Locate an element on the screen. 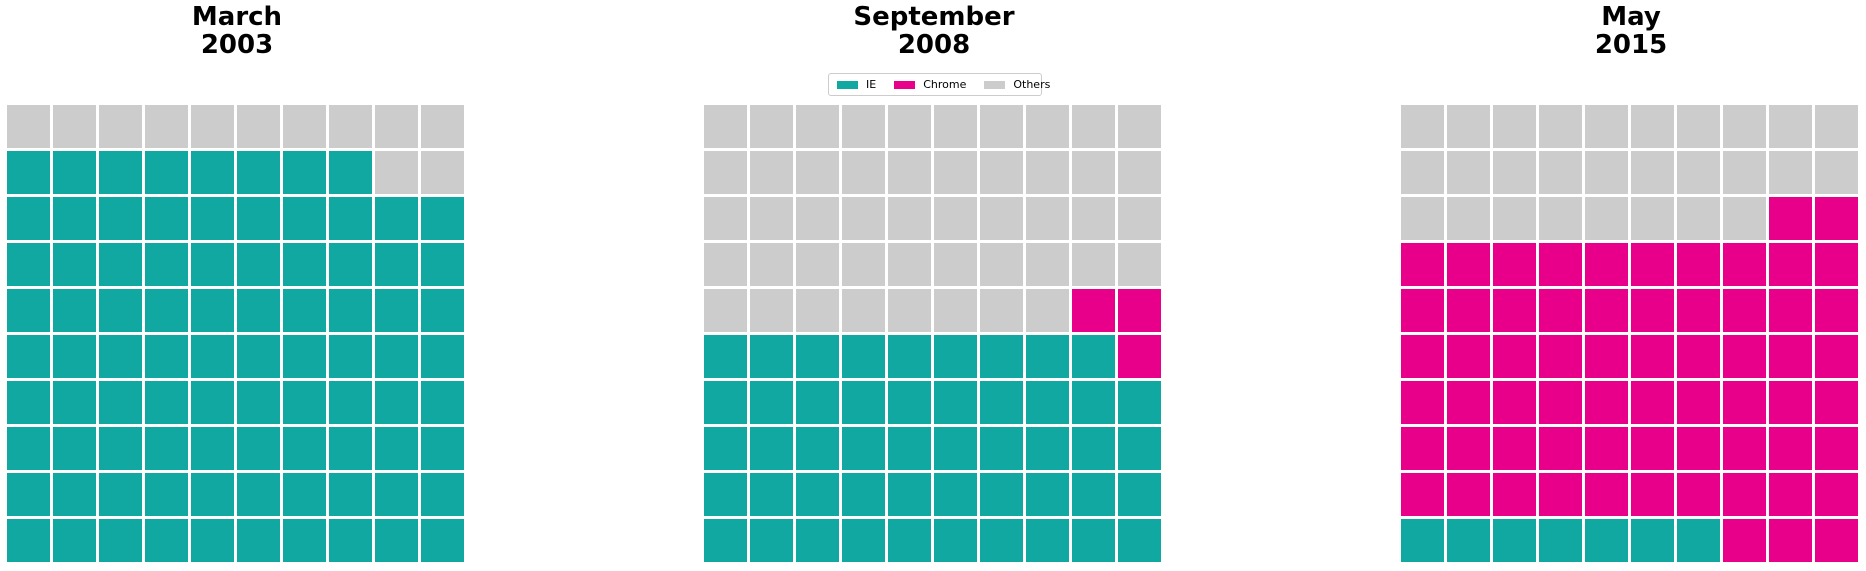 The width and height of the screenshot is (1866, 571). chart-legend: IE Chrome Others is located at coordinates (939, 84).